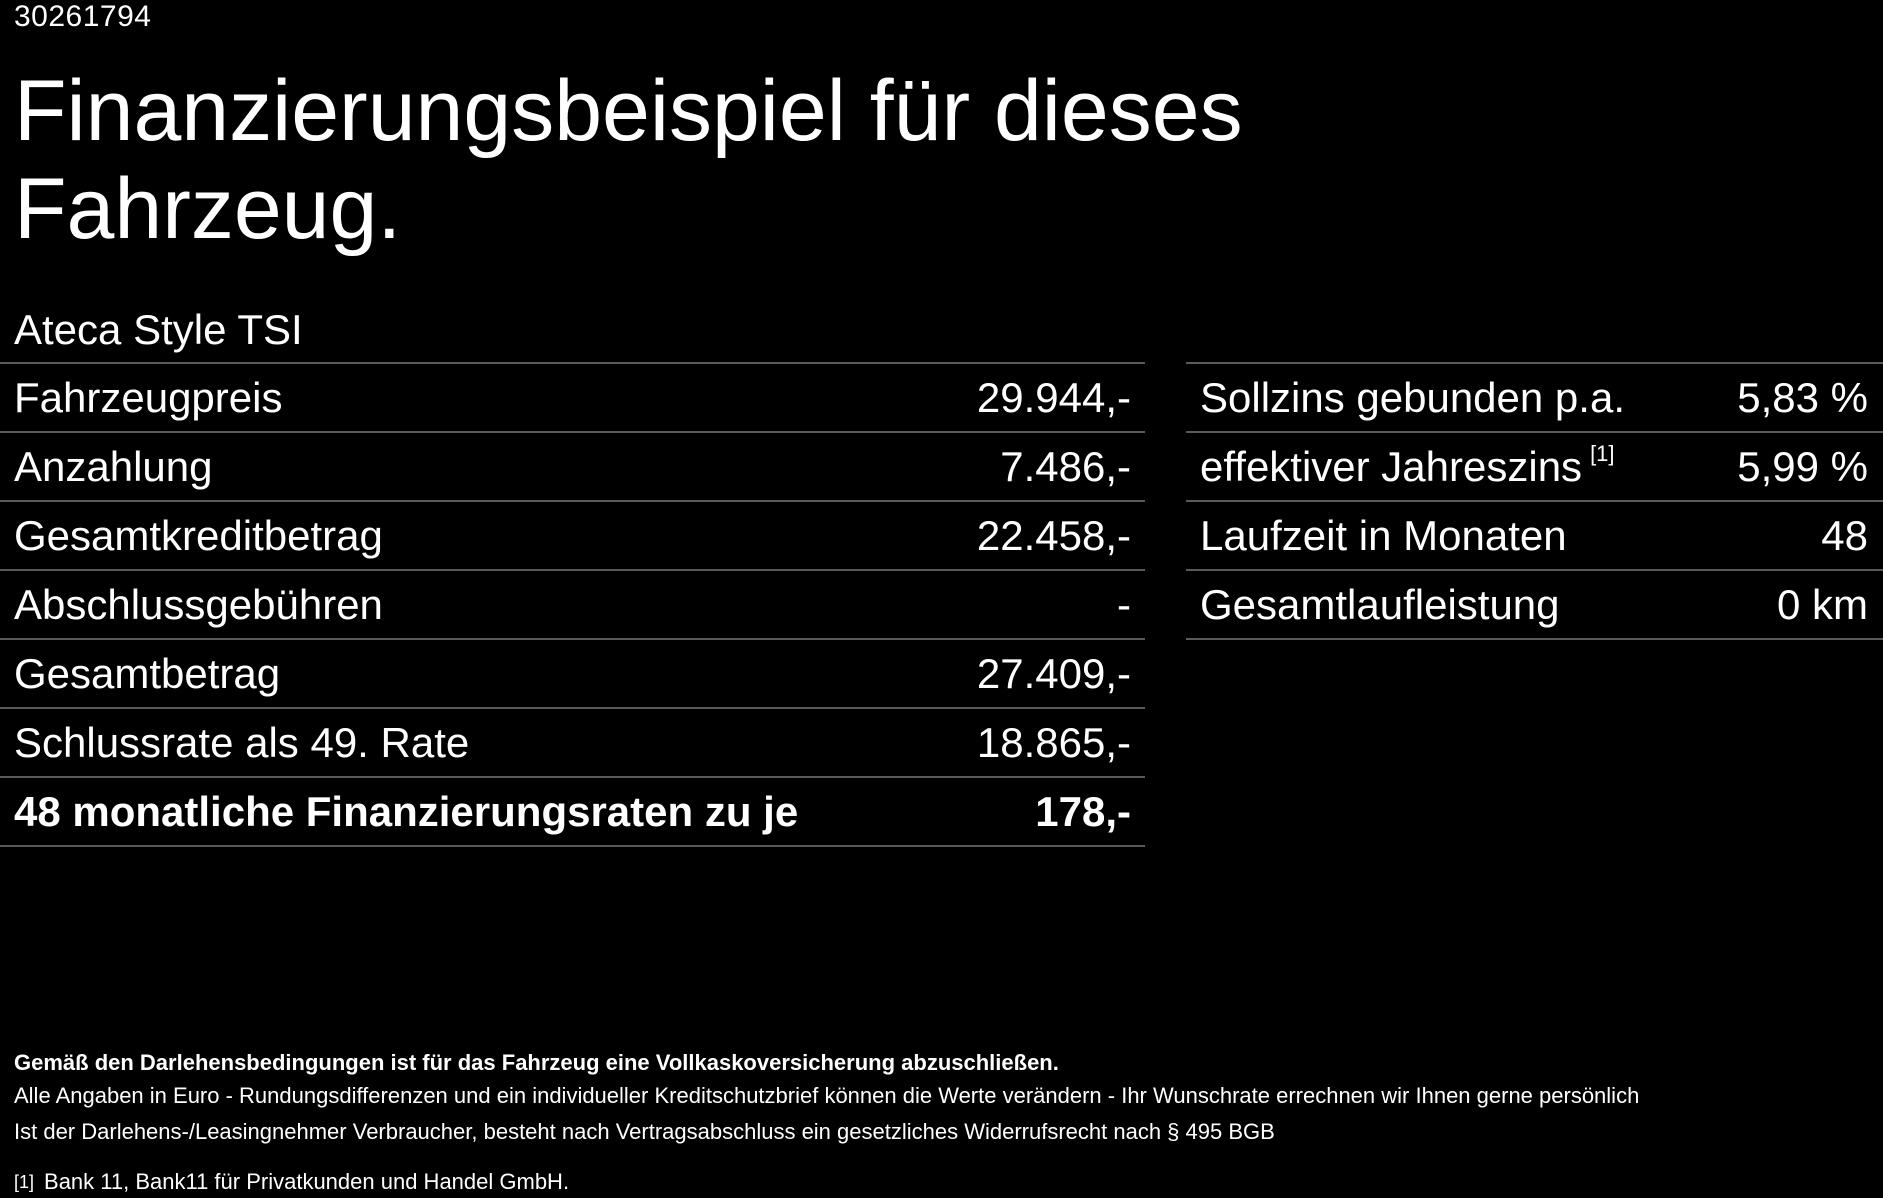 The image size is (1883, 1198). I want to click on row-label-group: effektiver Jahreszins [1], so click(1407, 465).